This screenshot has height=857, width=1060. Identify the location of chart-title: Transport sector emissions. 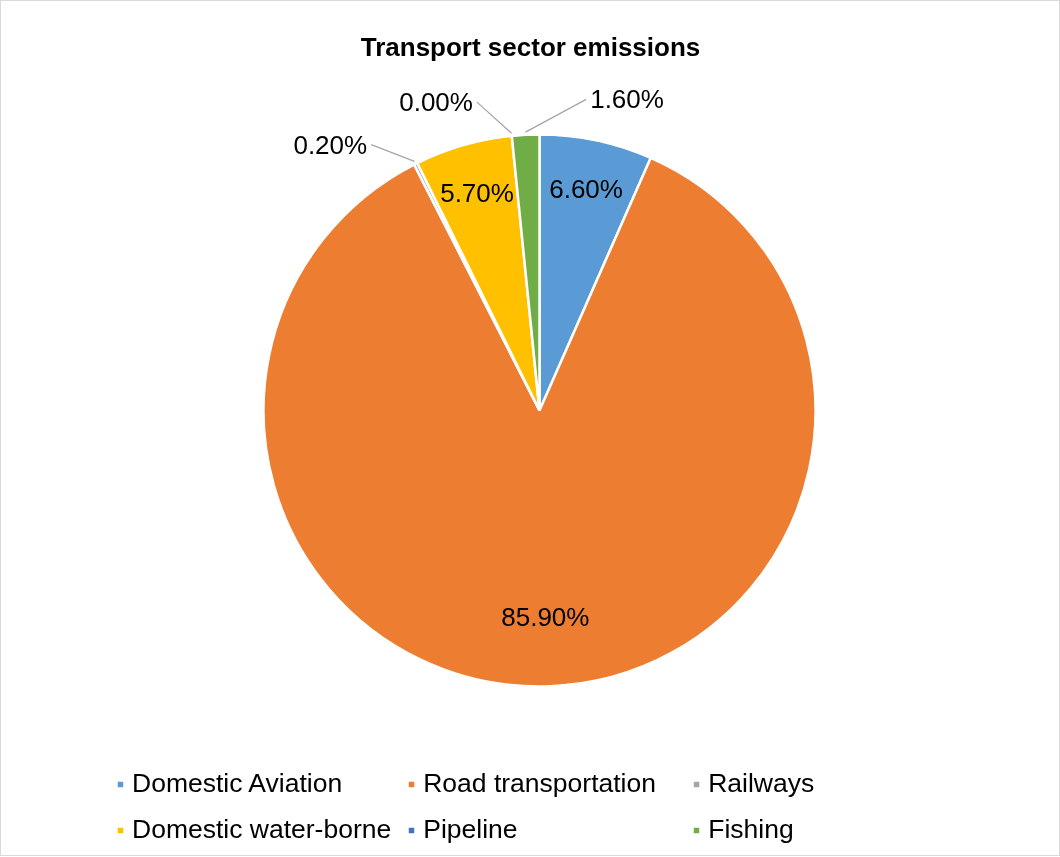
(530, 46).